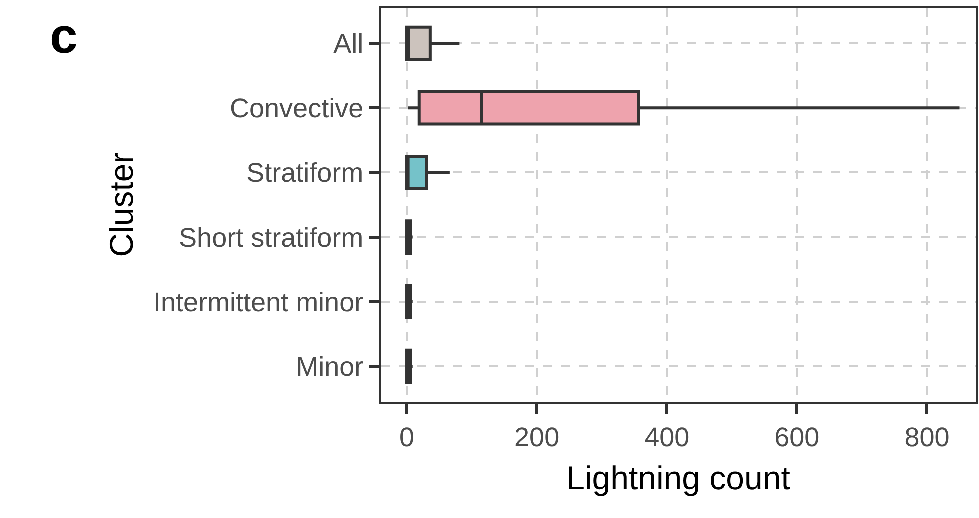  I want to click on y-tick-label: Minor, so click(330, 367).